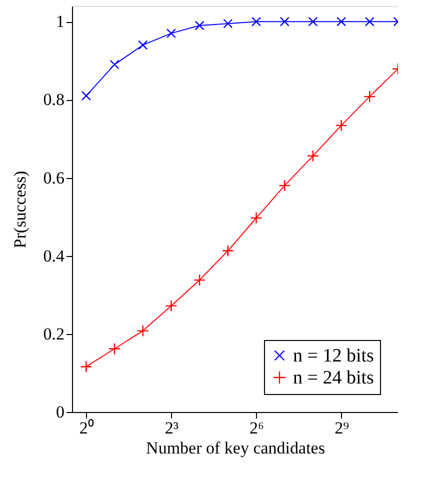 The height and width of the screenshot is (488, 441). What do you see at coordinates (20, 209) in the screenshot?
I see `y-axis-title: Pr(success)` at bounding box center [20, 209].